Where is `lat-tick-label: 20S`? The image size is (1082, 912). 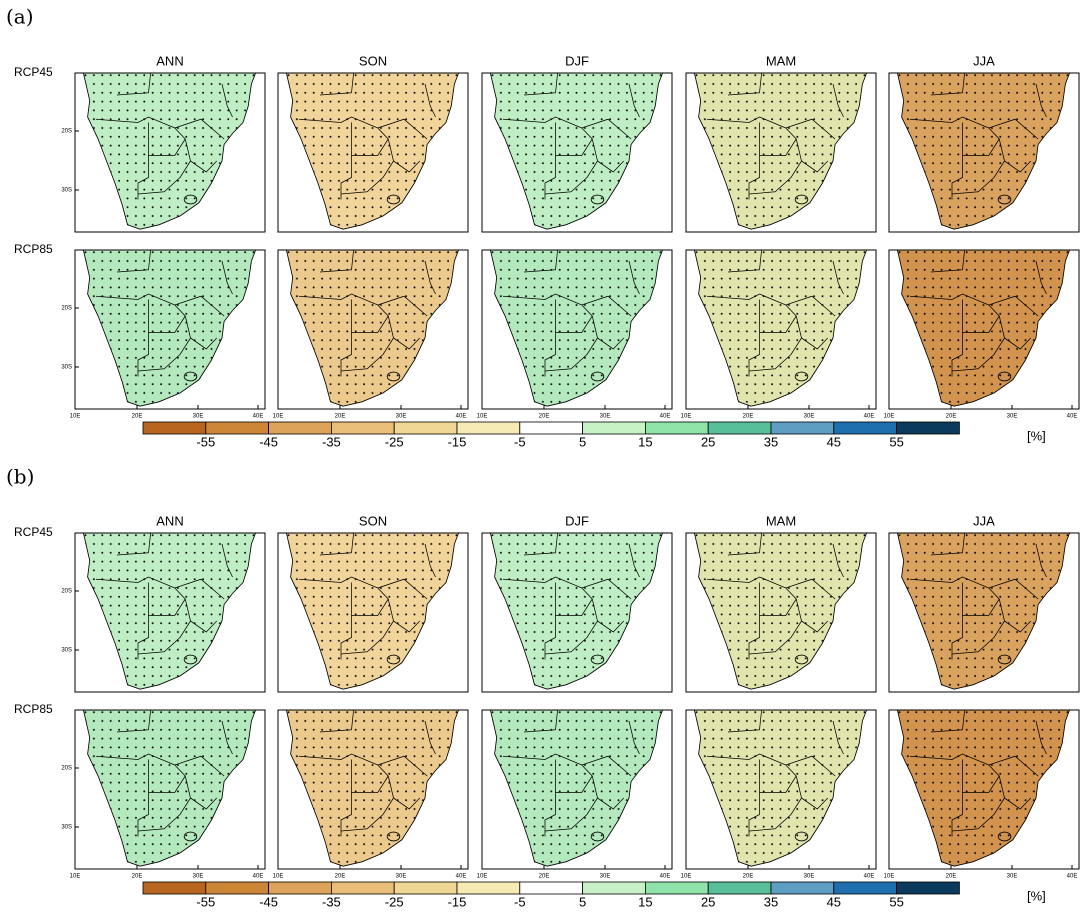 lat-tick-label: 20S is located at coordinates (66, 769).